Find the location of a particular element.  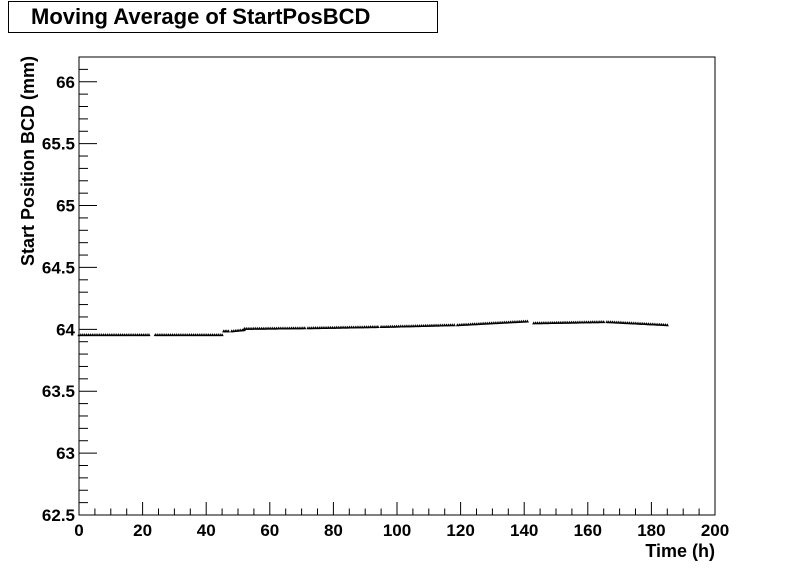

y-tick-label: 65.5 is located at coordinates (58, 144).